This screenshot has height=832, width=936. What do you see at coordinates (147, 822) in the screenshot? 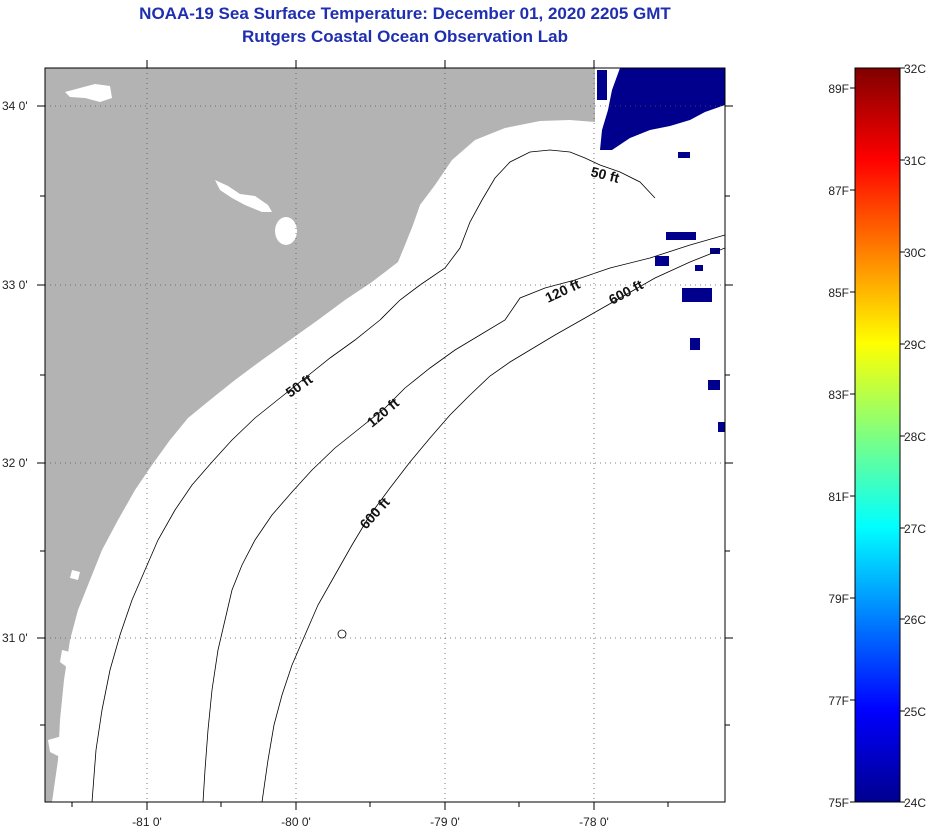
I see `lon-label: -81 0'` at bounding box center [147, 822].